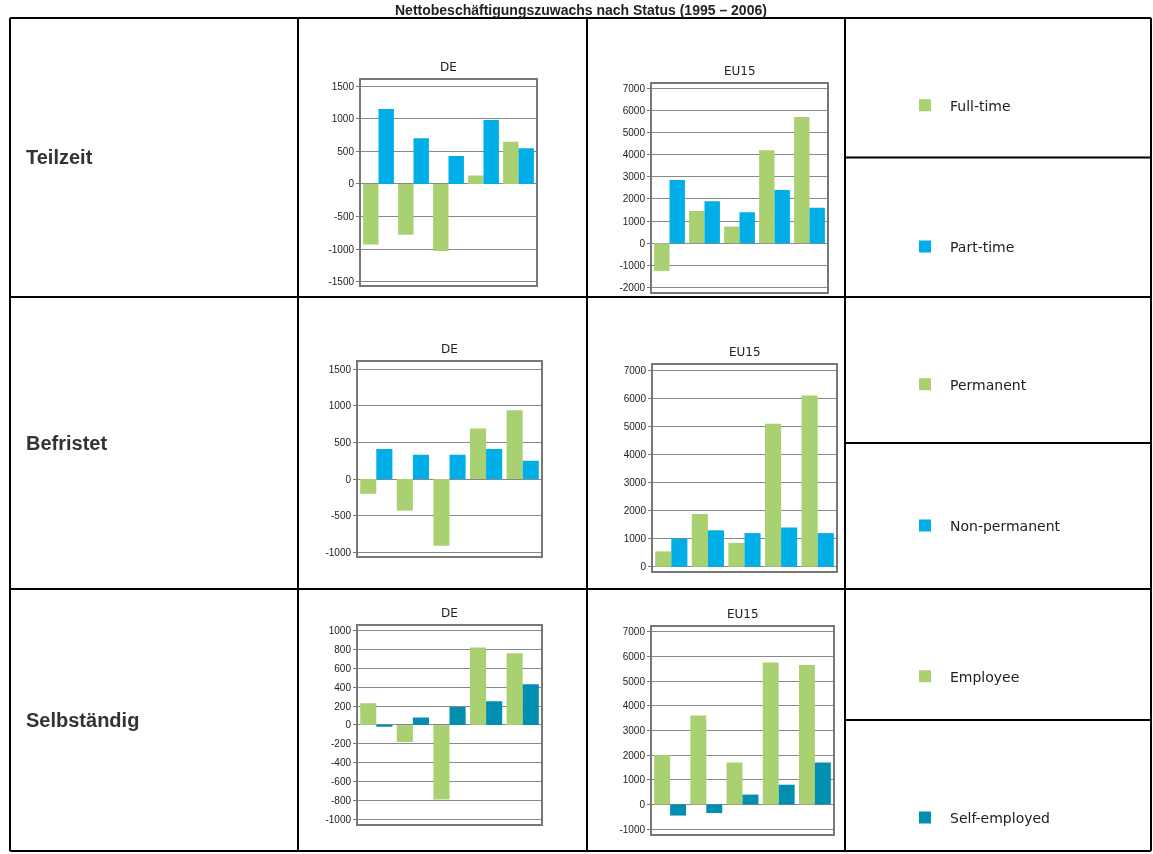  What do you see at coordinates (635, 483) in the screenshot?
I see `y-tick-label: 3000` at bounding box center [635, 483].